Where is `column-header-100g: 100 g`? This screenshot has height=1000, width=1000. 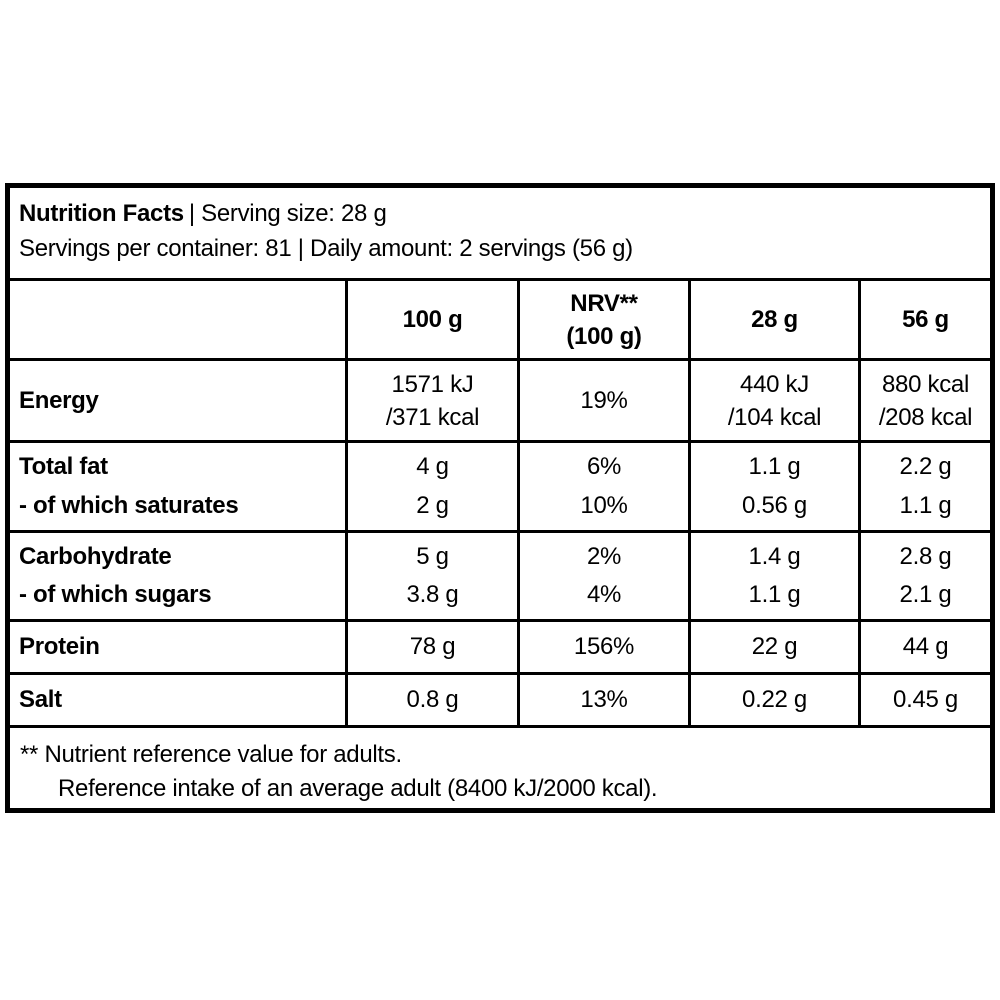
column-header-100g: 100 g is located at coordinates (431, 319).